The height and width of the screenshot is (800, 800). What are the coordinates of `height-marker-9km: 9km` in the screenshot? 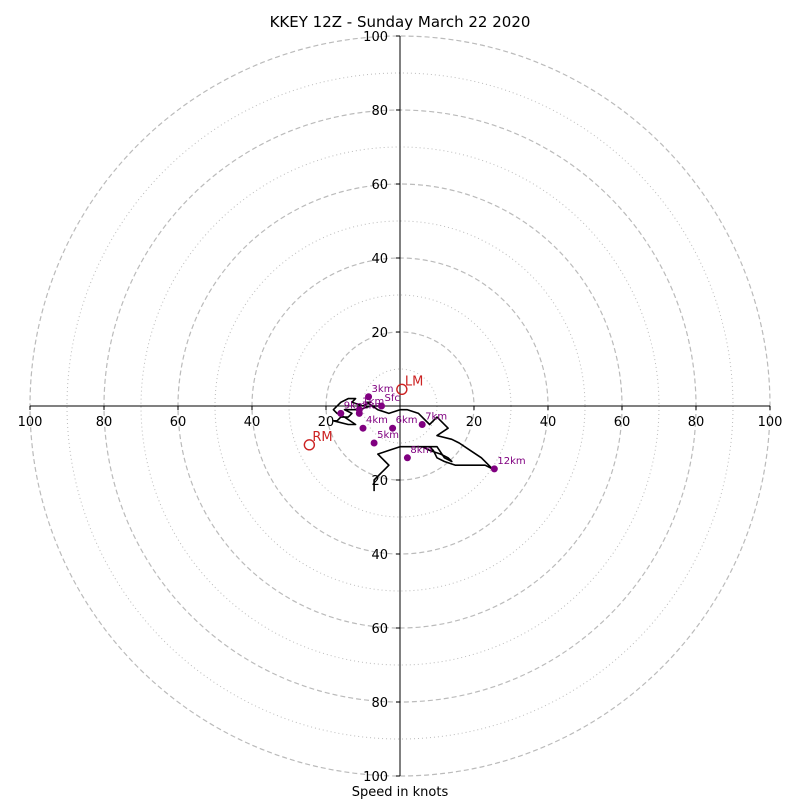 It's located at (351, 408).